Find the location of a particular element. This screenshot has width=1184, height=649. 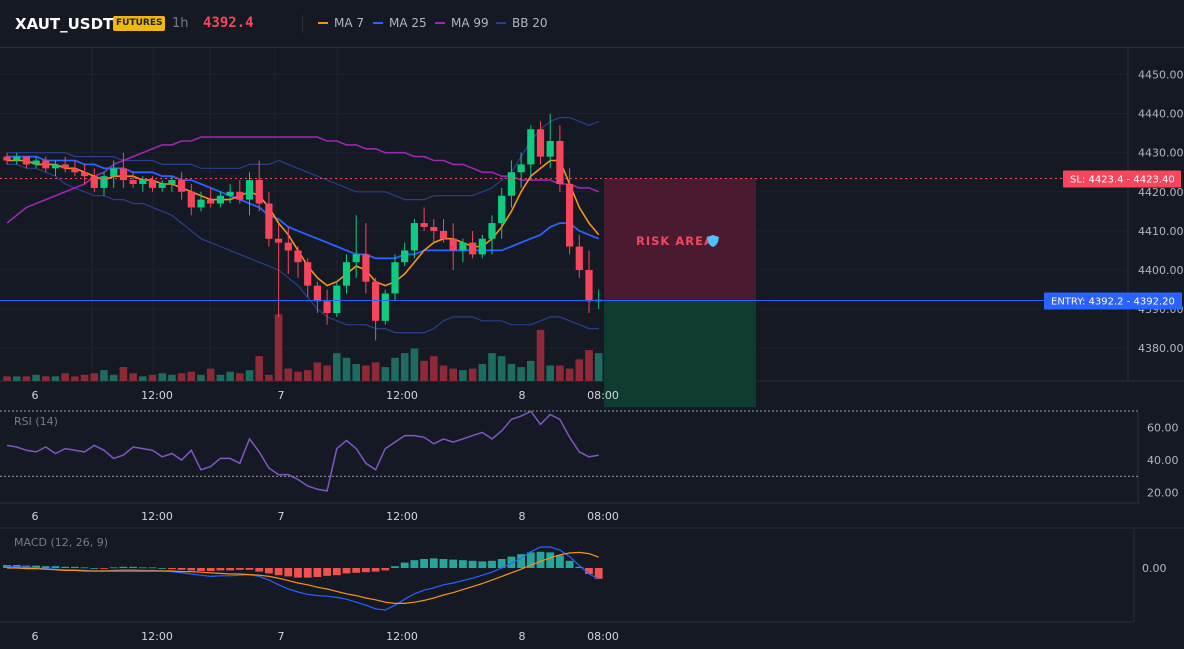

macd-panel: 0.00 is located at coordinates (585, 578).